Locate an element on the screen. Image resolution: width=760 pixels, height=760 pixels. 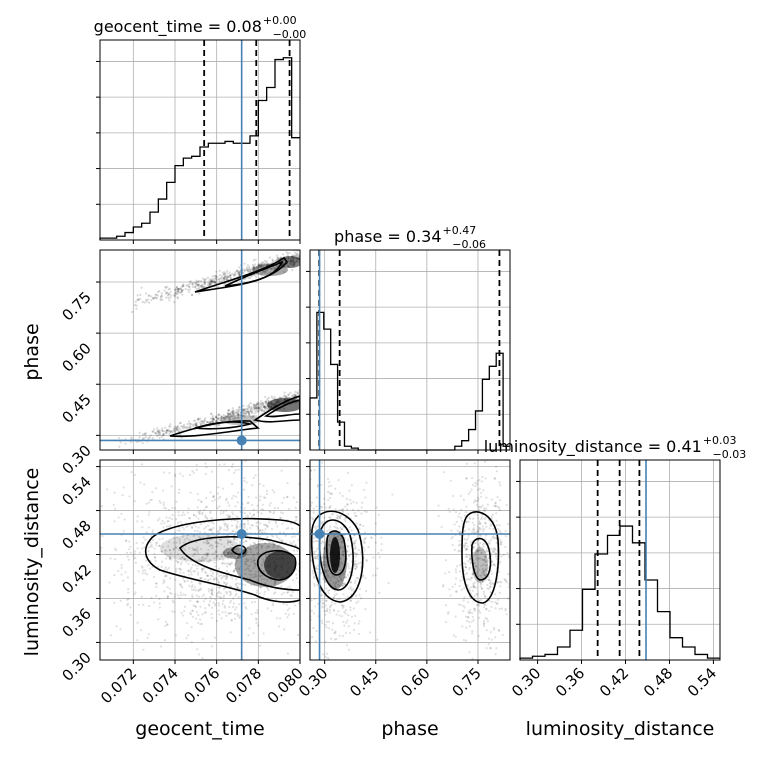
contour is located at coordinates (224, 425).